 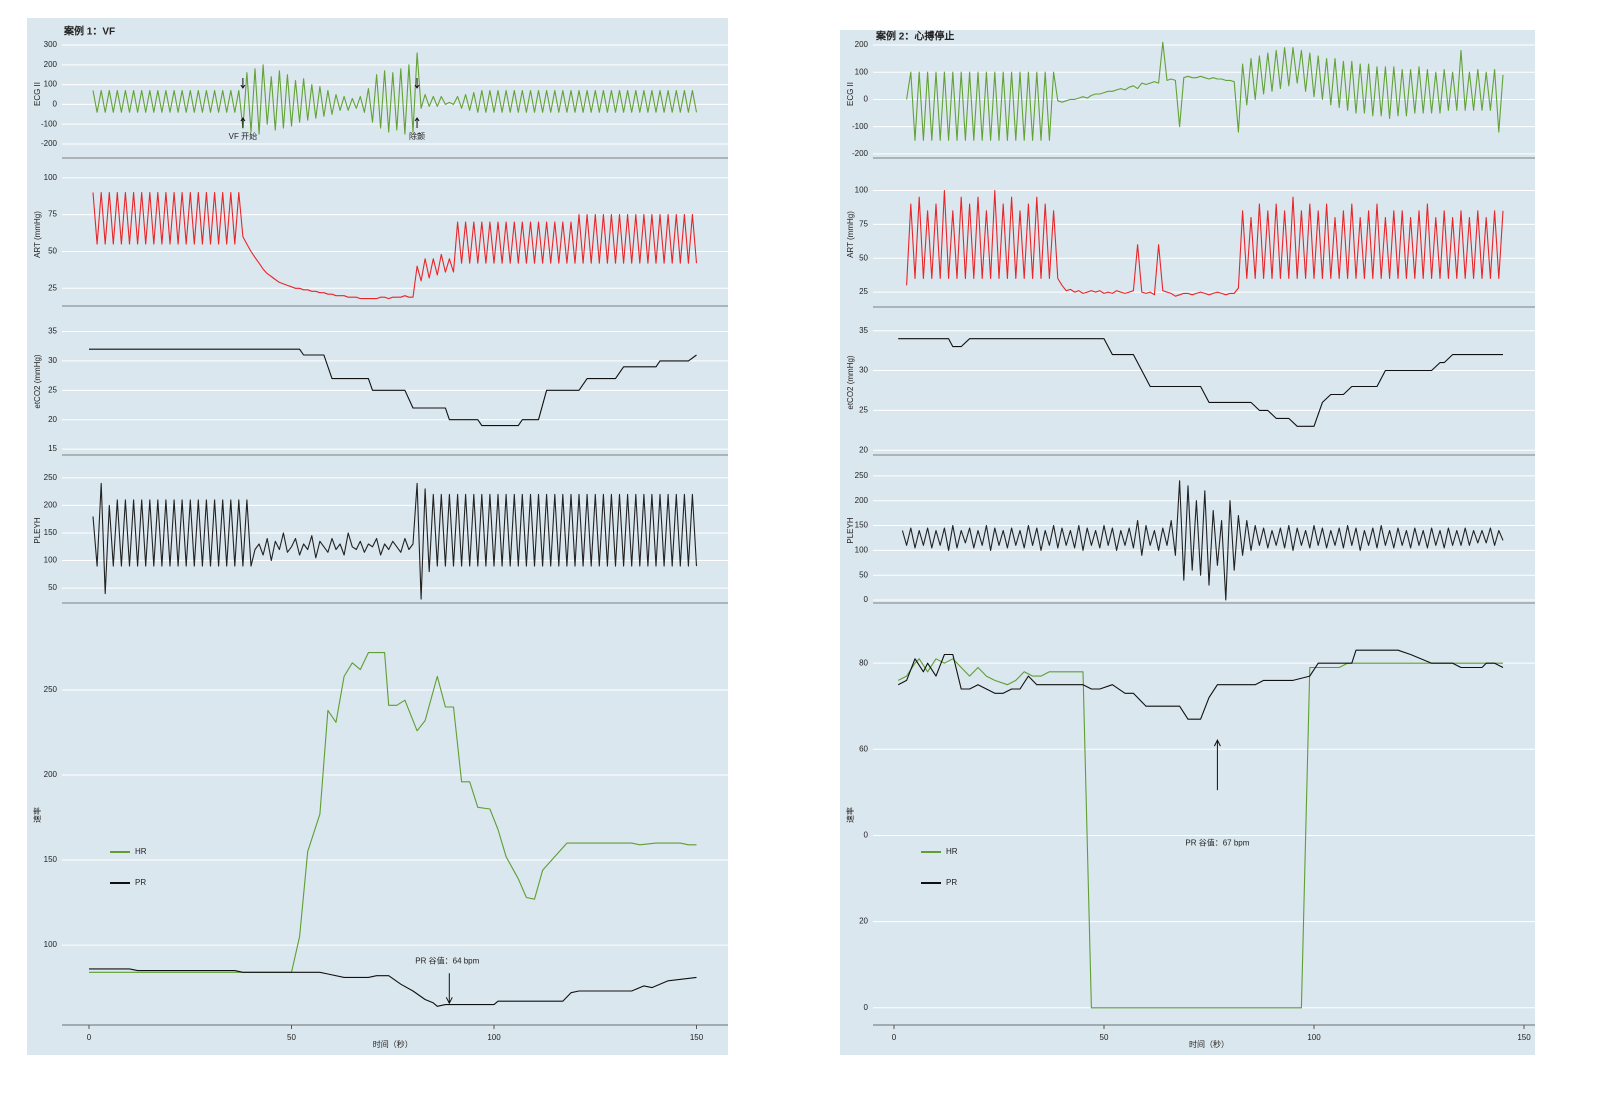 I want to click on y-tick-label: 80, so click(x=863, y=662).